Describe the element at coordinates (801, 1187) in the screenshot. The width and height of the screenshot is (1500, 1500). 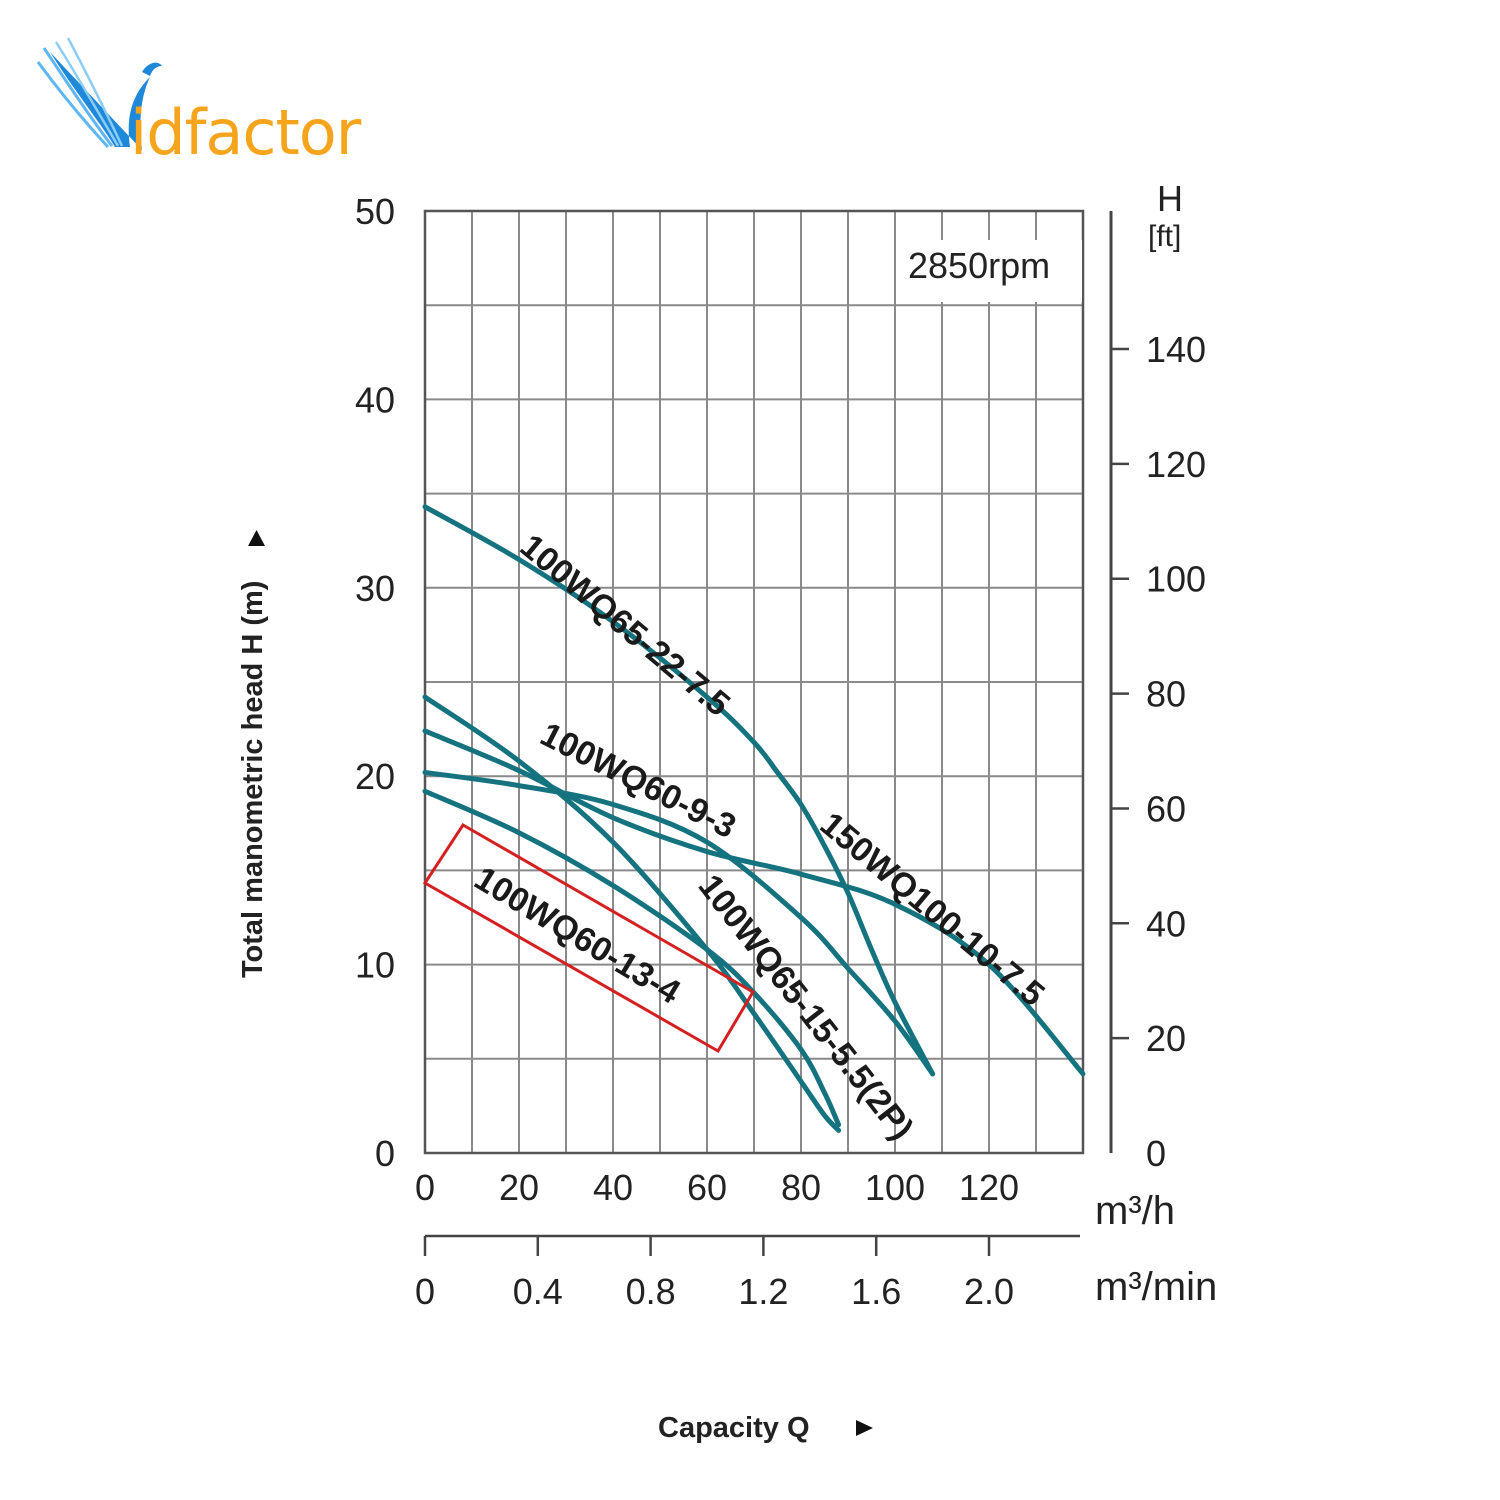
I see `x-tick-label: 80` at that location.